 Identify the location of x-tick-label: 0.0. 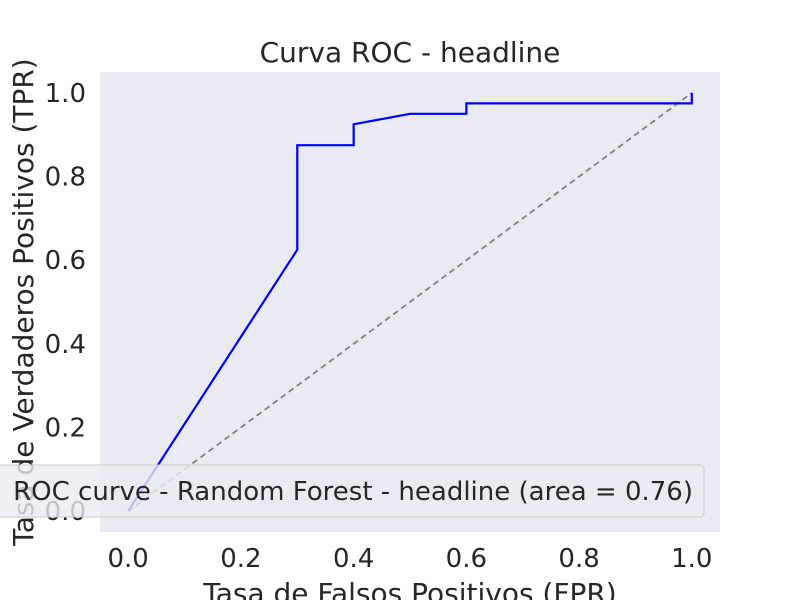
(128, 559).